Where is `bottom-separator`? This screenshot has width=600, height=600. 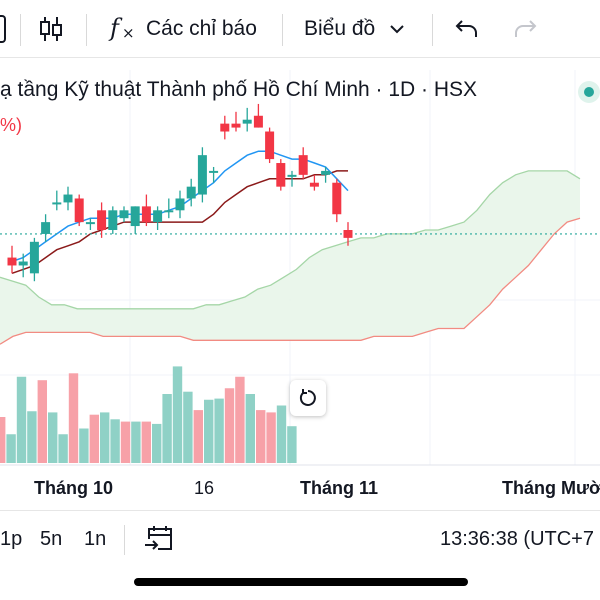 bottom-separator is located at coordinates (124, 540).